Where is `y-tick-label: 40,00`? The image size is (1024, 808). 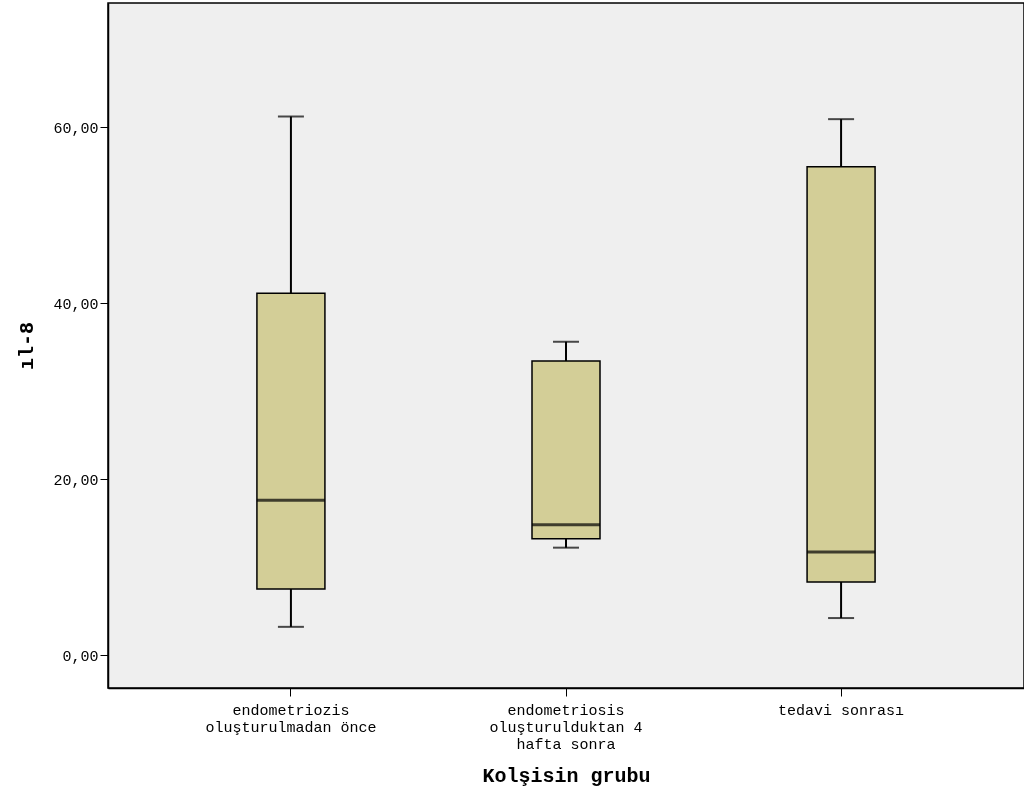 y-tick-label: 40,00 is located at coordinates (76, 305).